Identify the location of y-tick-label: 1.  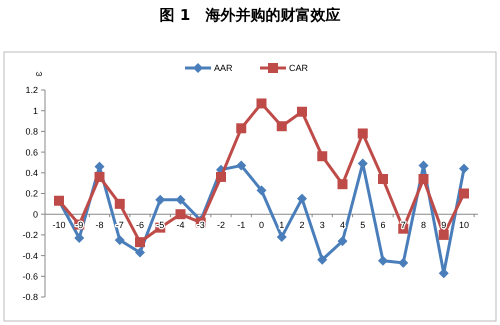
(35, 111).